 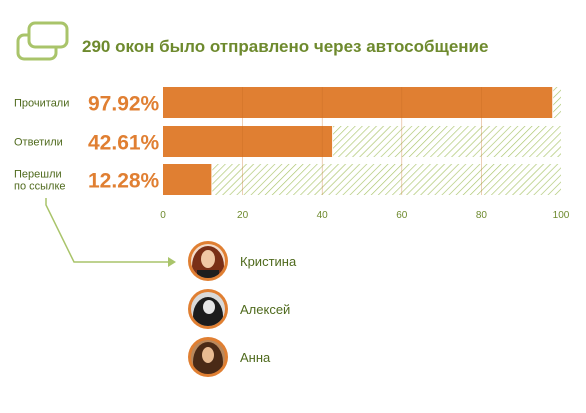 What do you see at coordinates (208, 357) in the screenshot?
I see `avatar-anna` at bounding box center [208, 357].